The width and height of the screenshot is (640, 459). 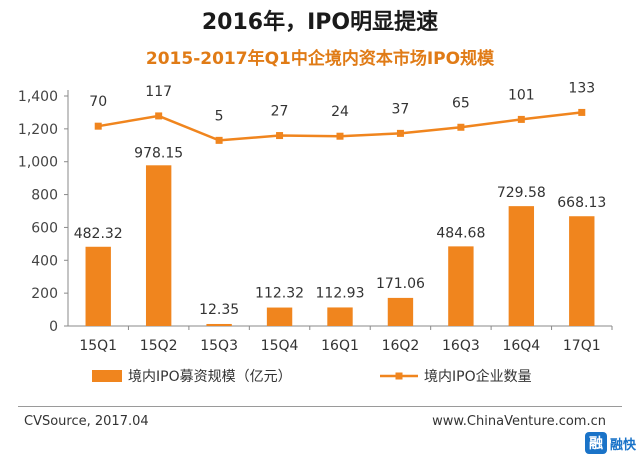 I want to click on line-value-label: 65, so click(x=461, y=103).